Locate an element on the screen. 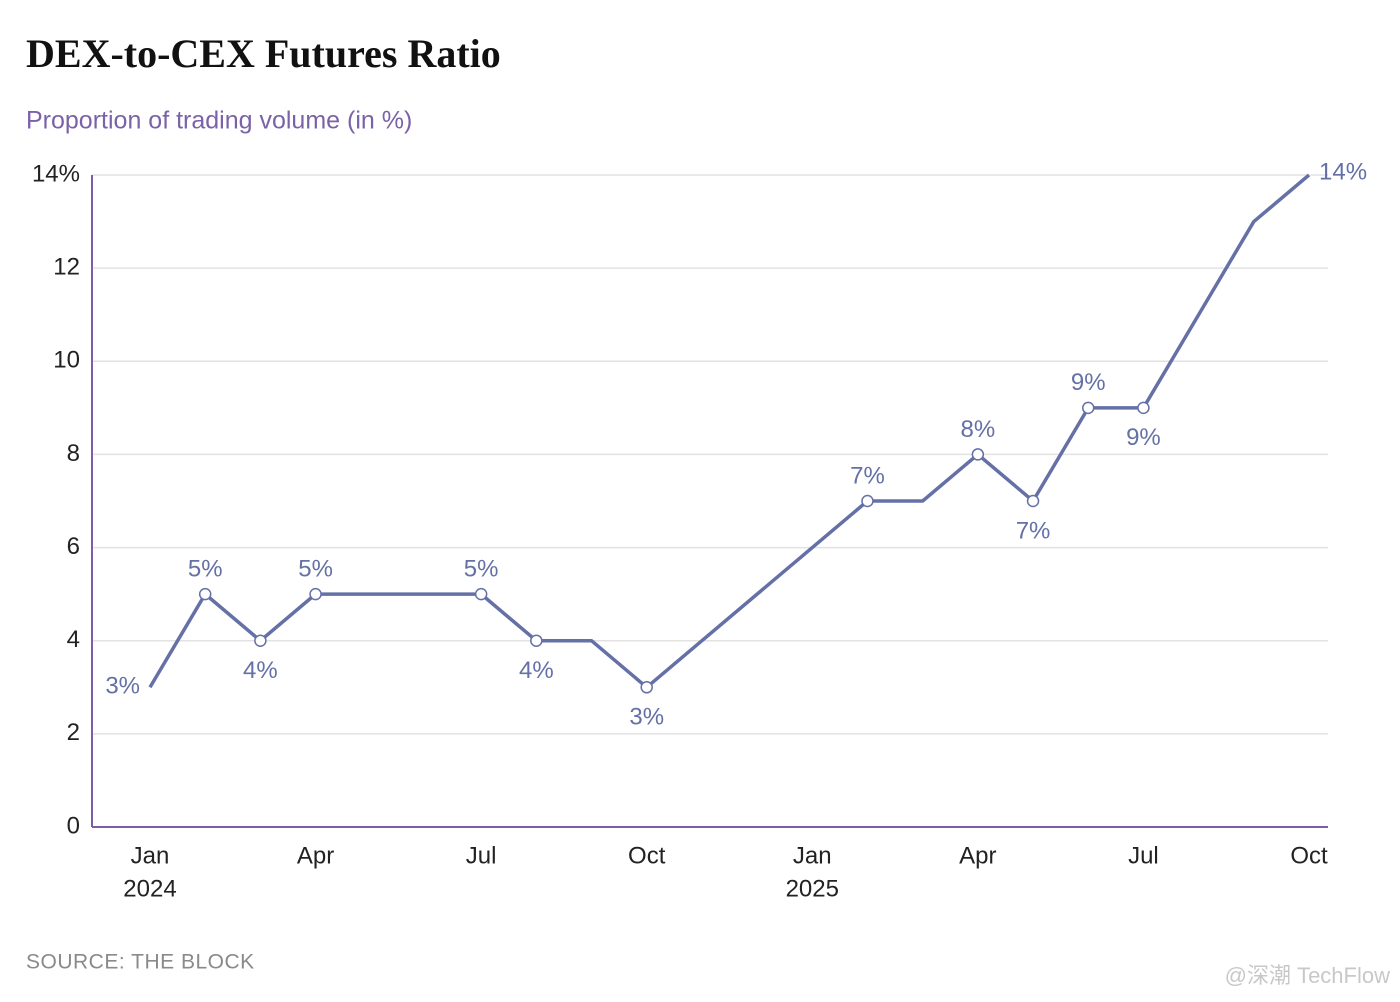 Image resolution: width=1400 pixels, height=1002 pixels. y-tick-label: 10 is located at coordinates (66, 360).